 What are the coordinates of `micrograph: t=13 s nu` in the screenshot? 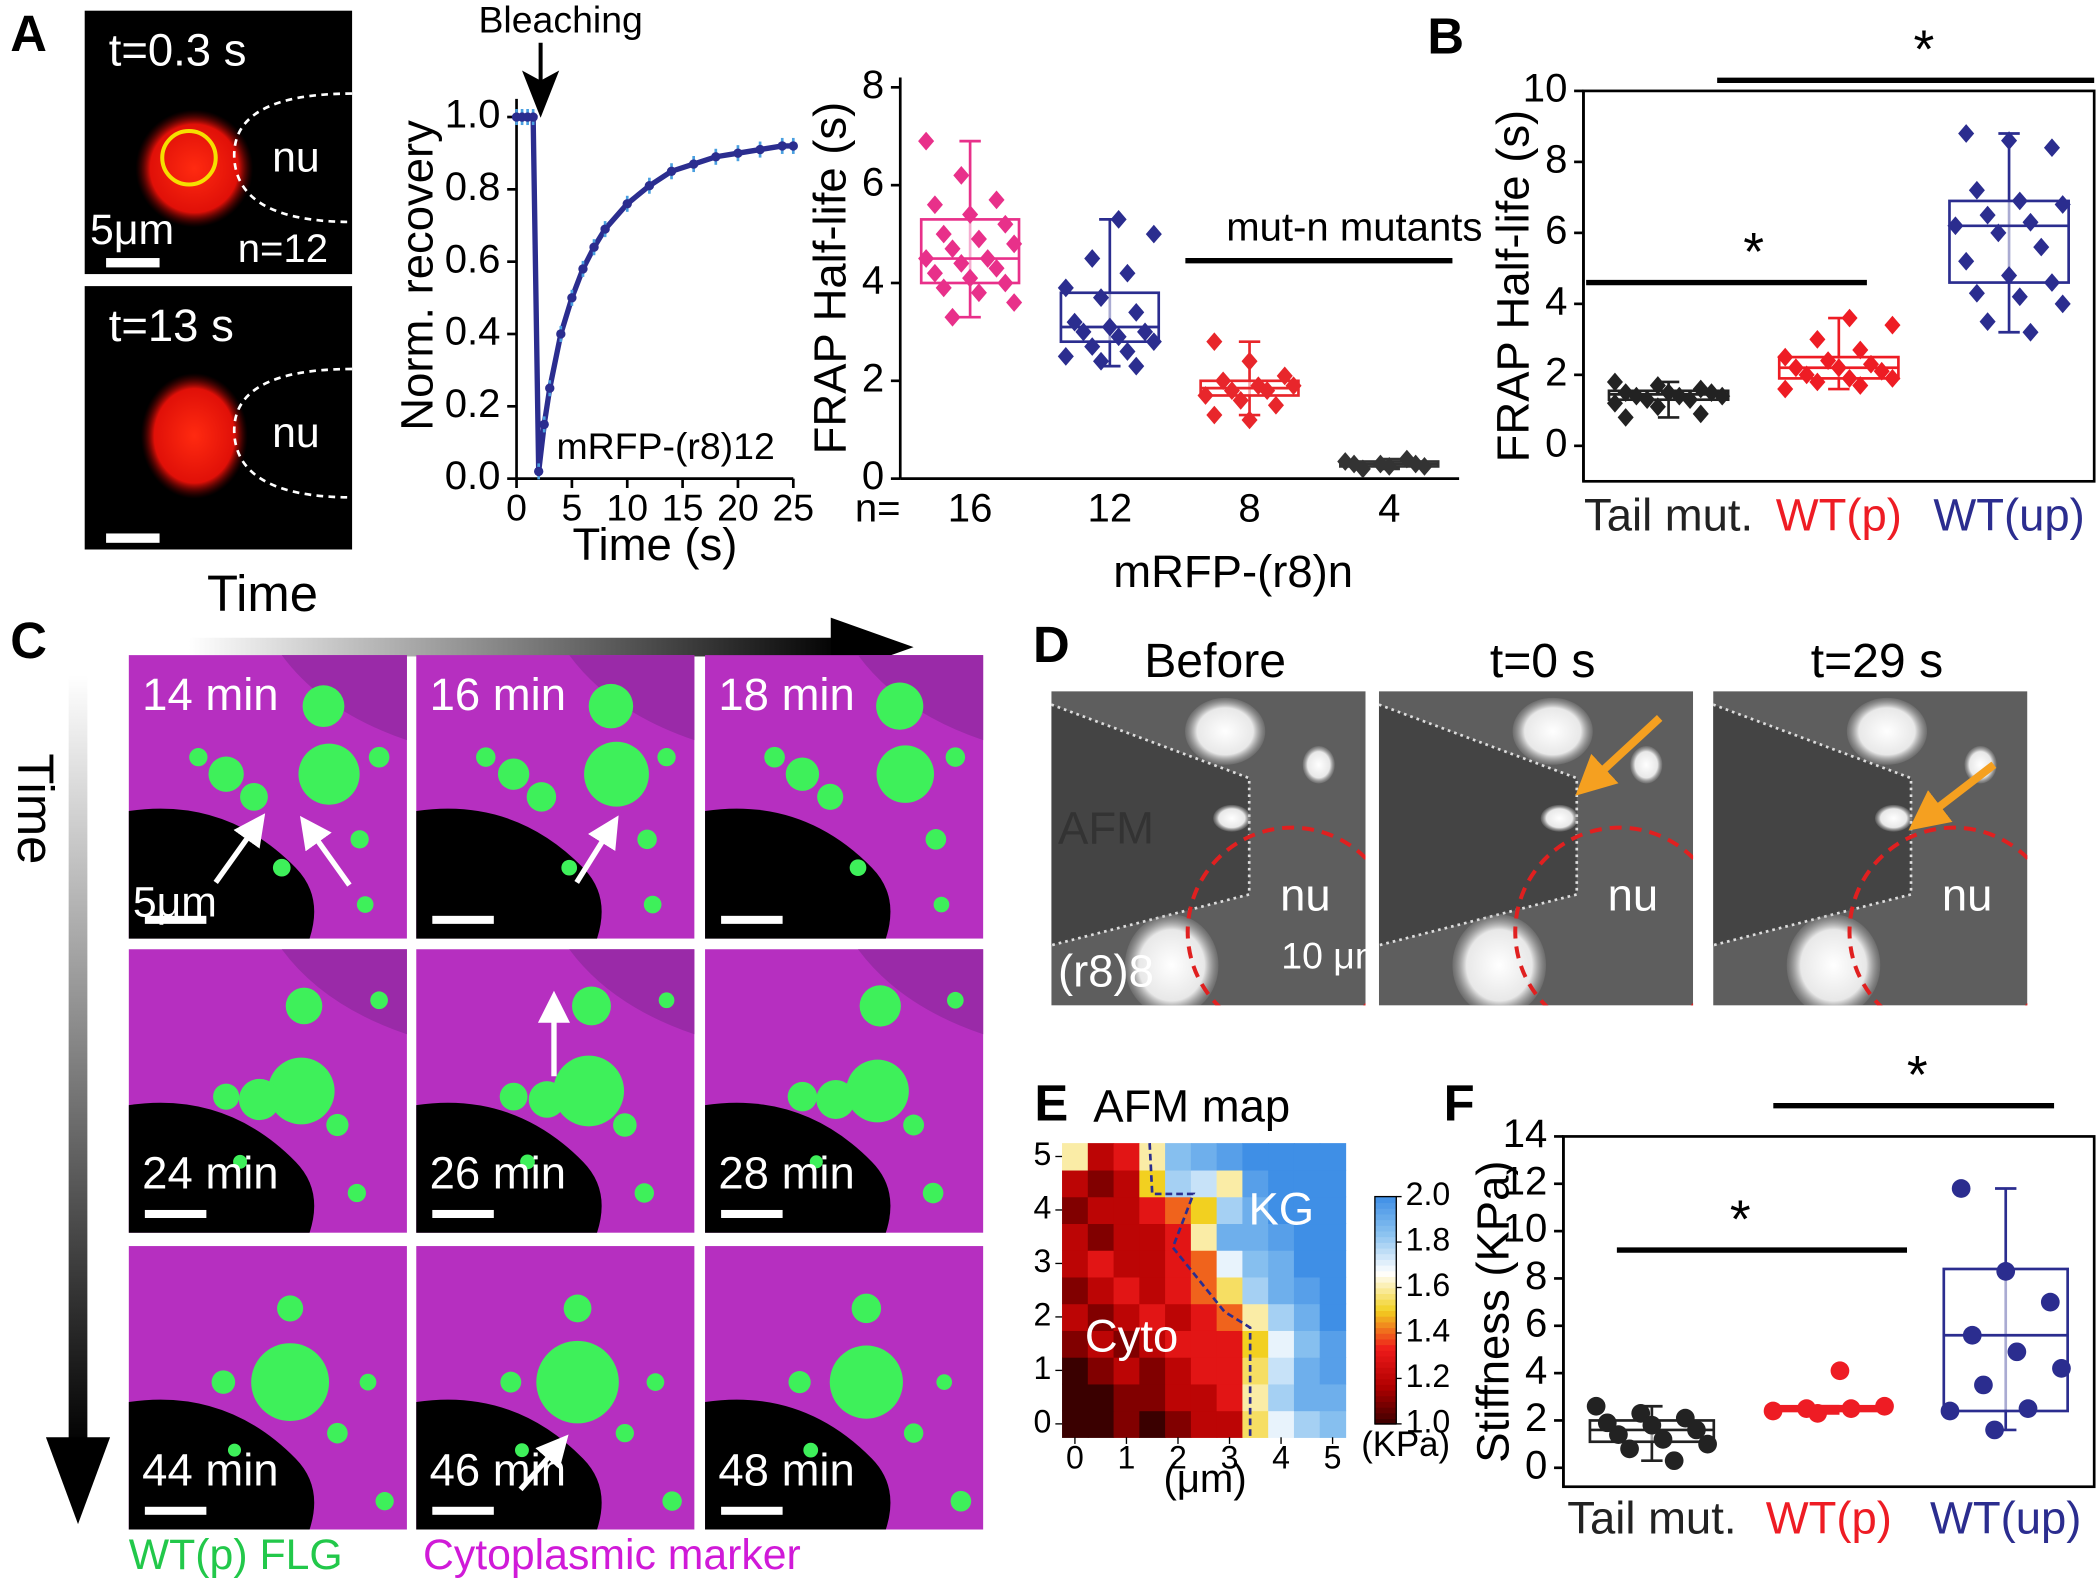 It's located at (218, 418).